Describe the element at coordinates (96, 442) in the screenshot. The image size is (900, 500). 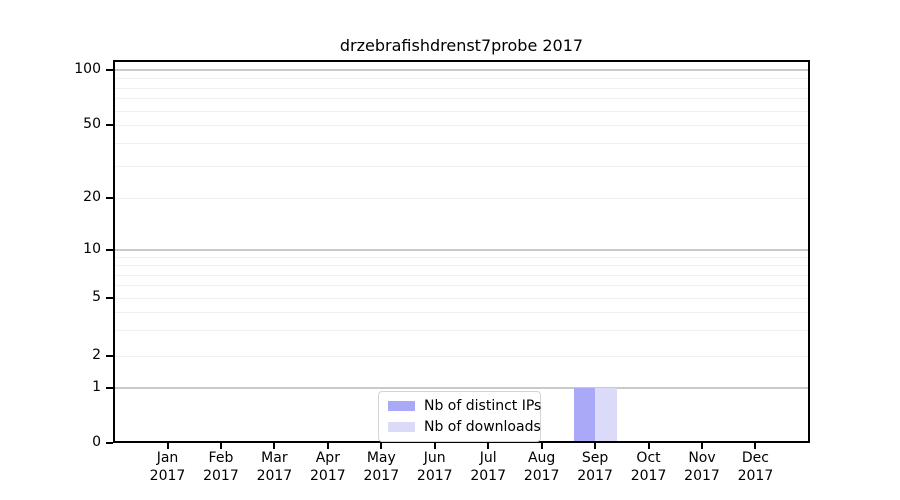
I see `y-tick-label-0: 0` at that location.